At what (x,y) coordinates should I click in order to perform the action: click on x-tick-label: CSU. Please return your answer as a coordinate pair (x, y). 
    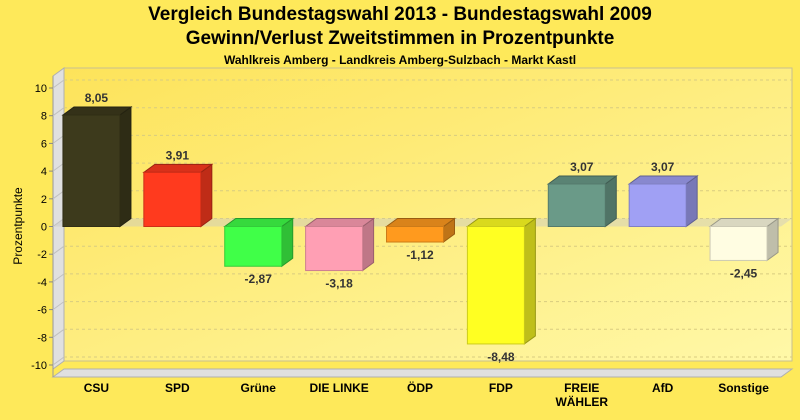
    Looking at the image, I should click on (96, 388).